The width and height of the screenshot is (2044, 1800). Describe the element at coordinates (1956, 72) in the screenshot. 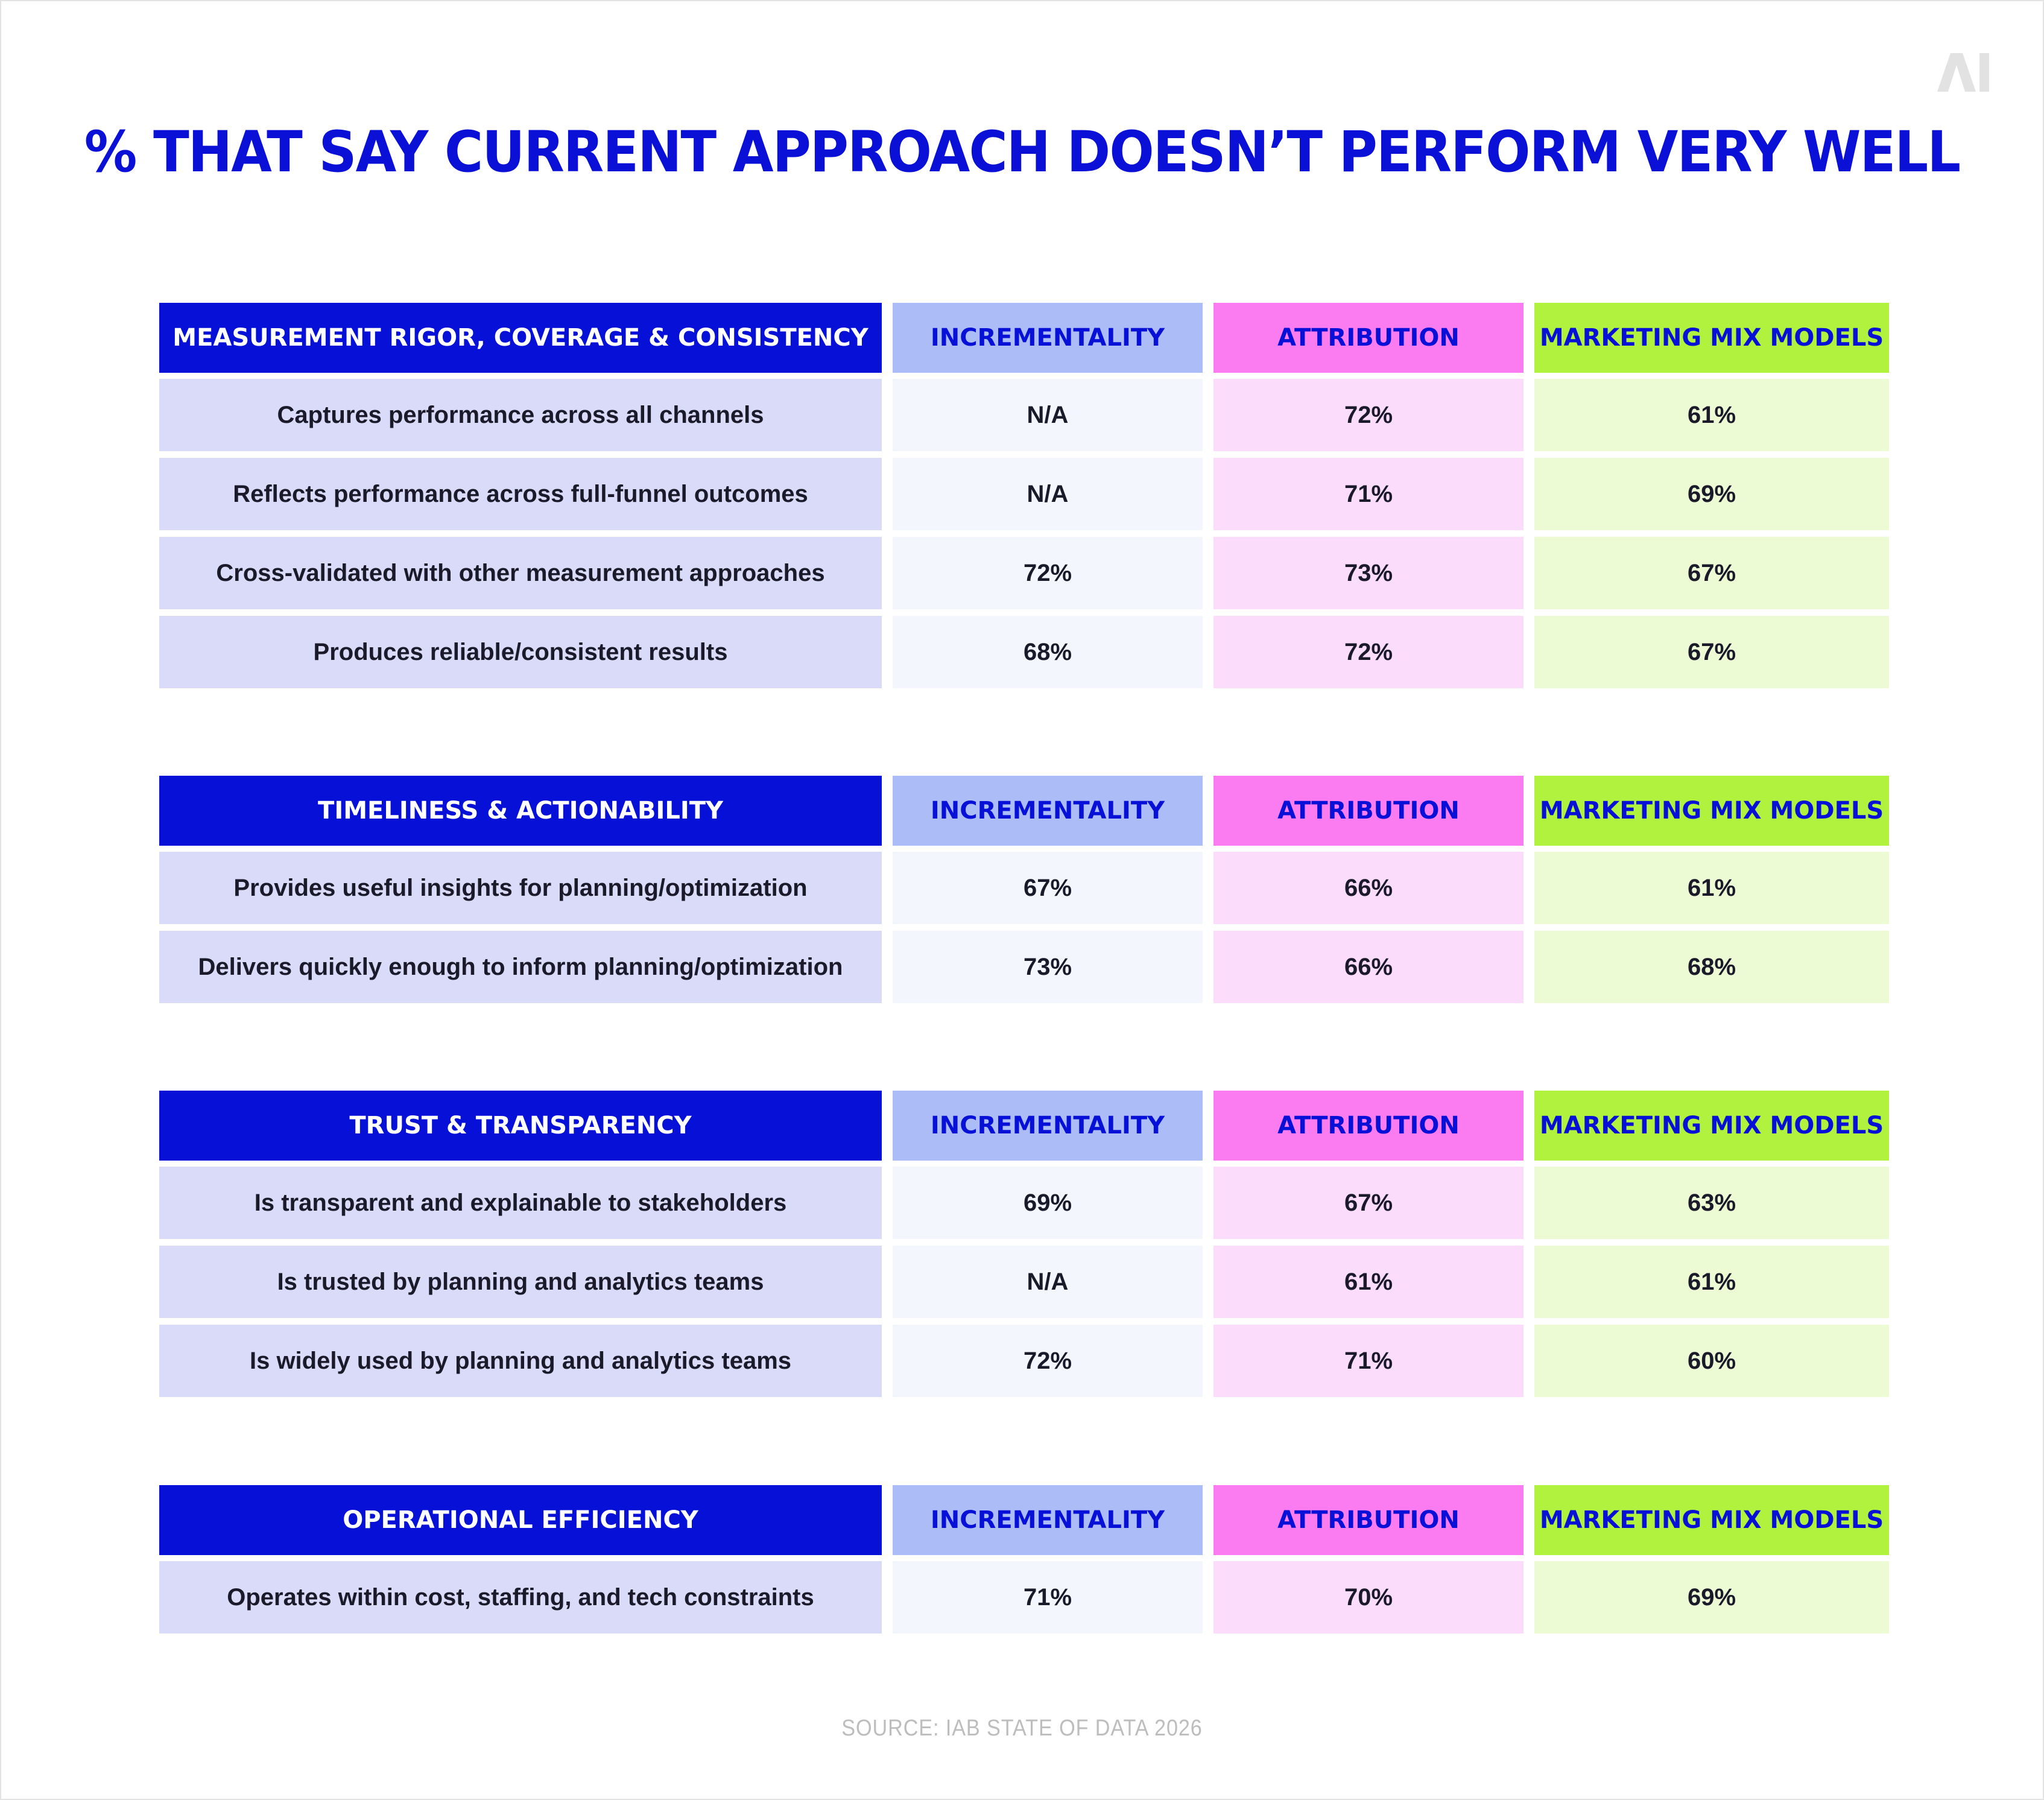

I see `logo-letter-a` at that location.